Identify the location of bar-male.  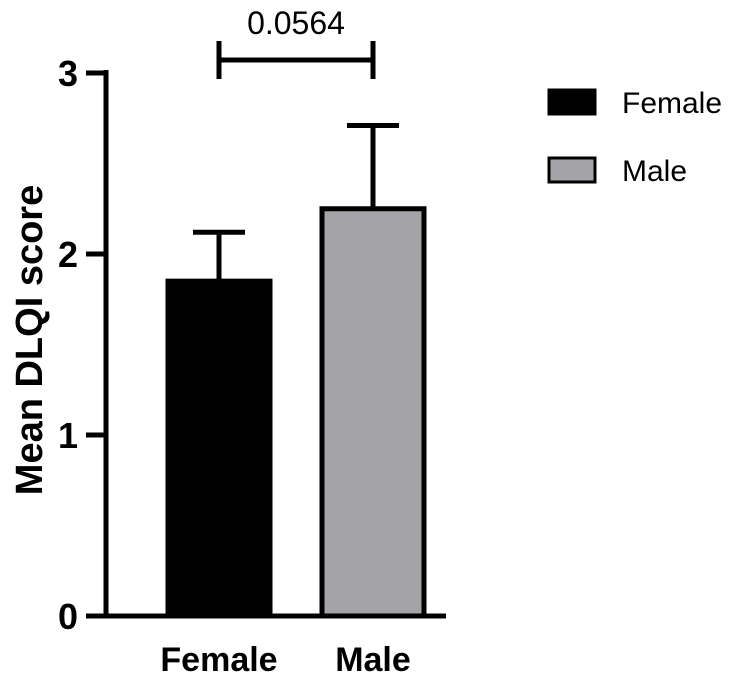
(373, 412).